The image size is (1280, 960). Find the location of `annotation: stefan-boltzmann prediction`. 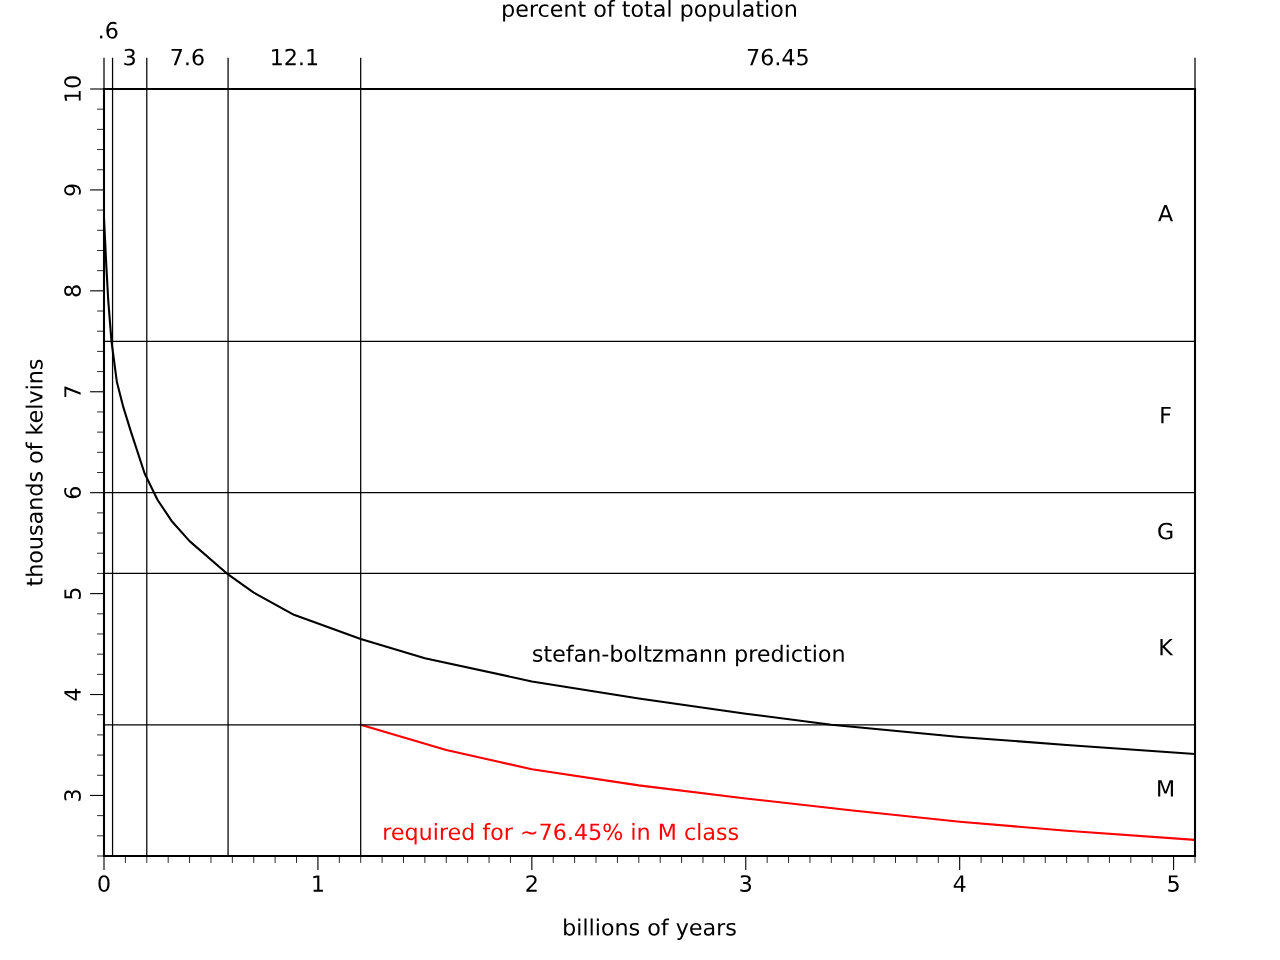

annotation: stefan-boltzmann prediction is located at coordinates (688, 655).